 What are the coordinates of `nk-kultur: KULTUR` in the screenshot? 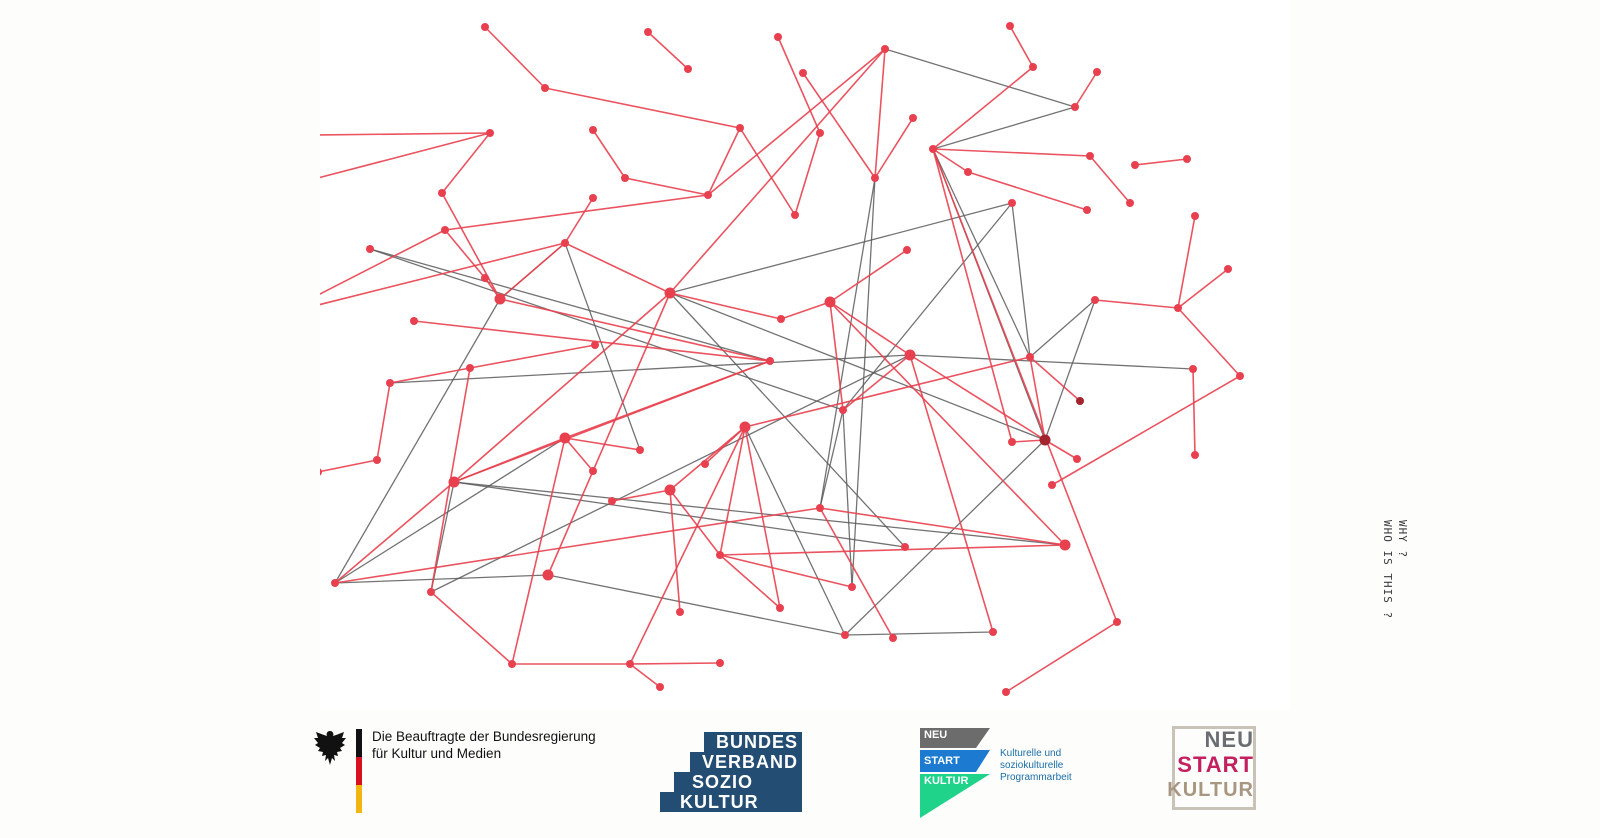 It's located at (1210, 790).